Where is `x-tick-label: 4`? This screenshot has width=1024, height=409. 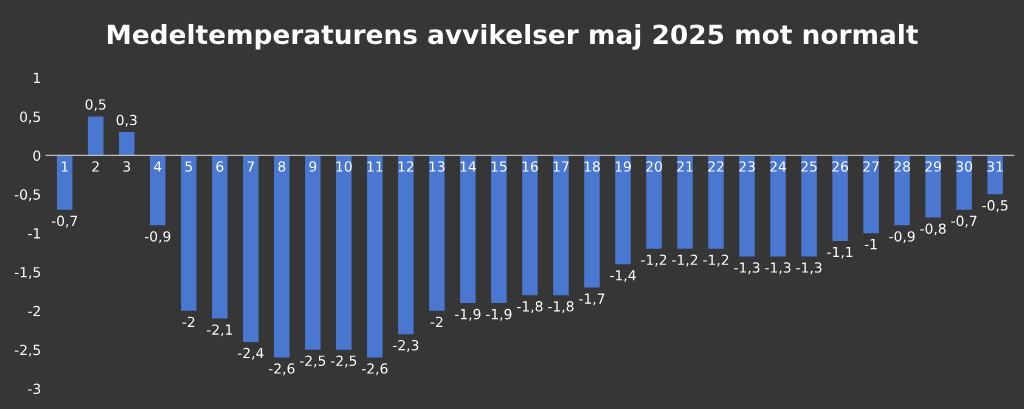
x-tick-label: 4 is located at coordinates (158, 166).